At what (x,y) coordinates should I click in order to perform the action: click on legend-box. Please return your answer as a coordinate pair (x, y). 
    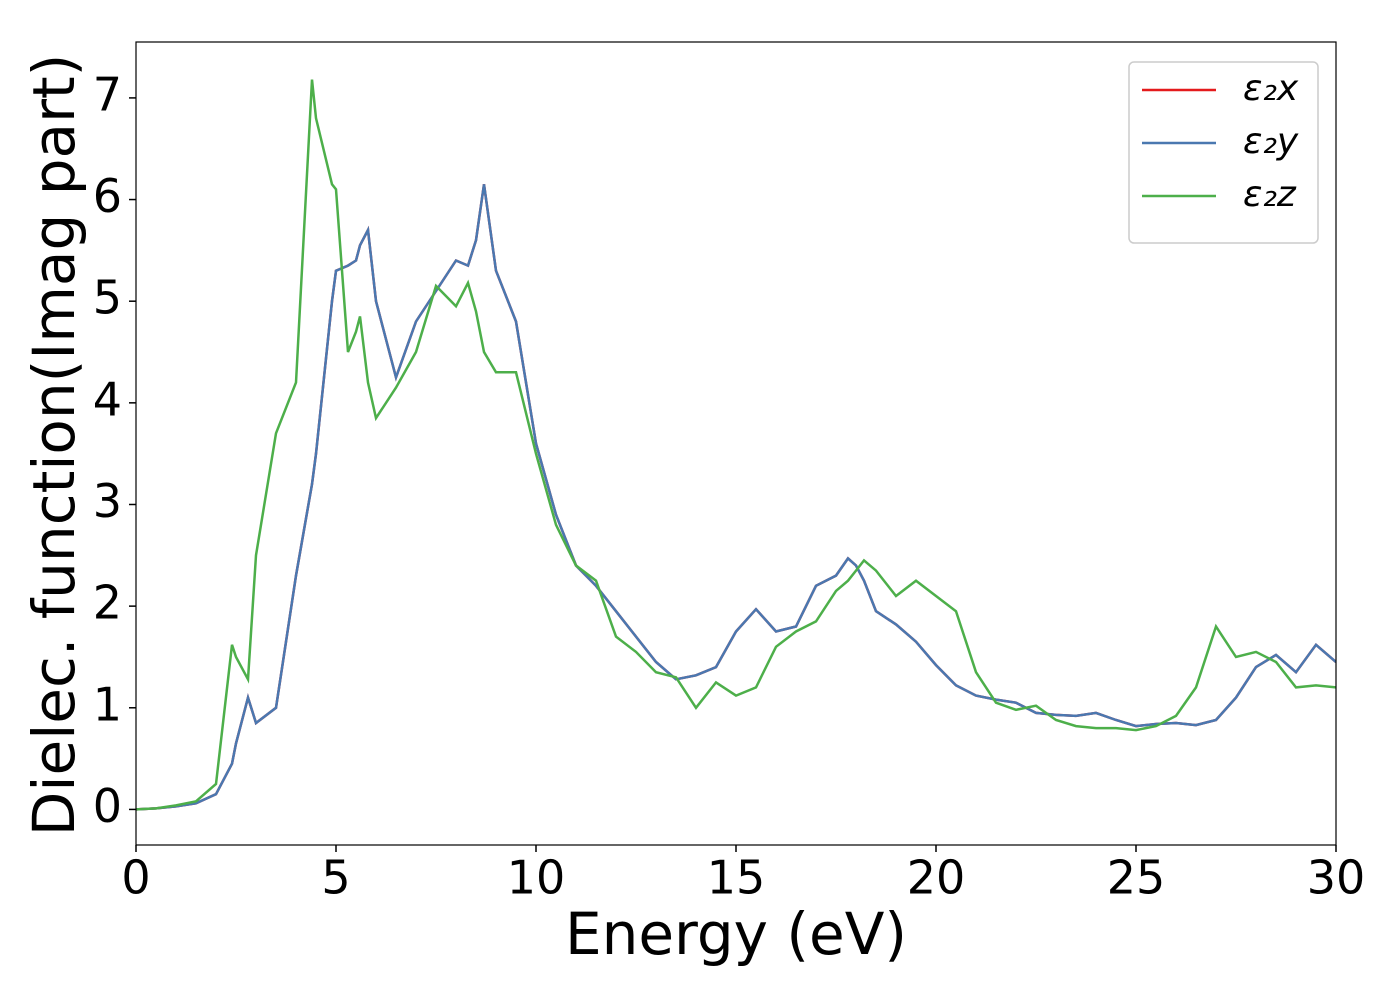
    Looking at the image, I should click on (1223, 152).